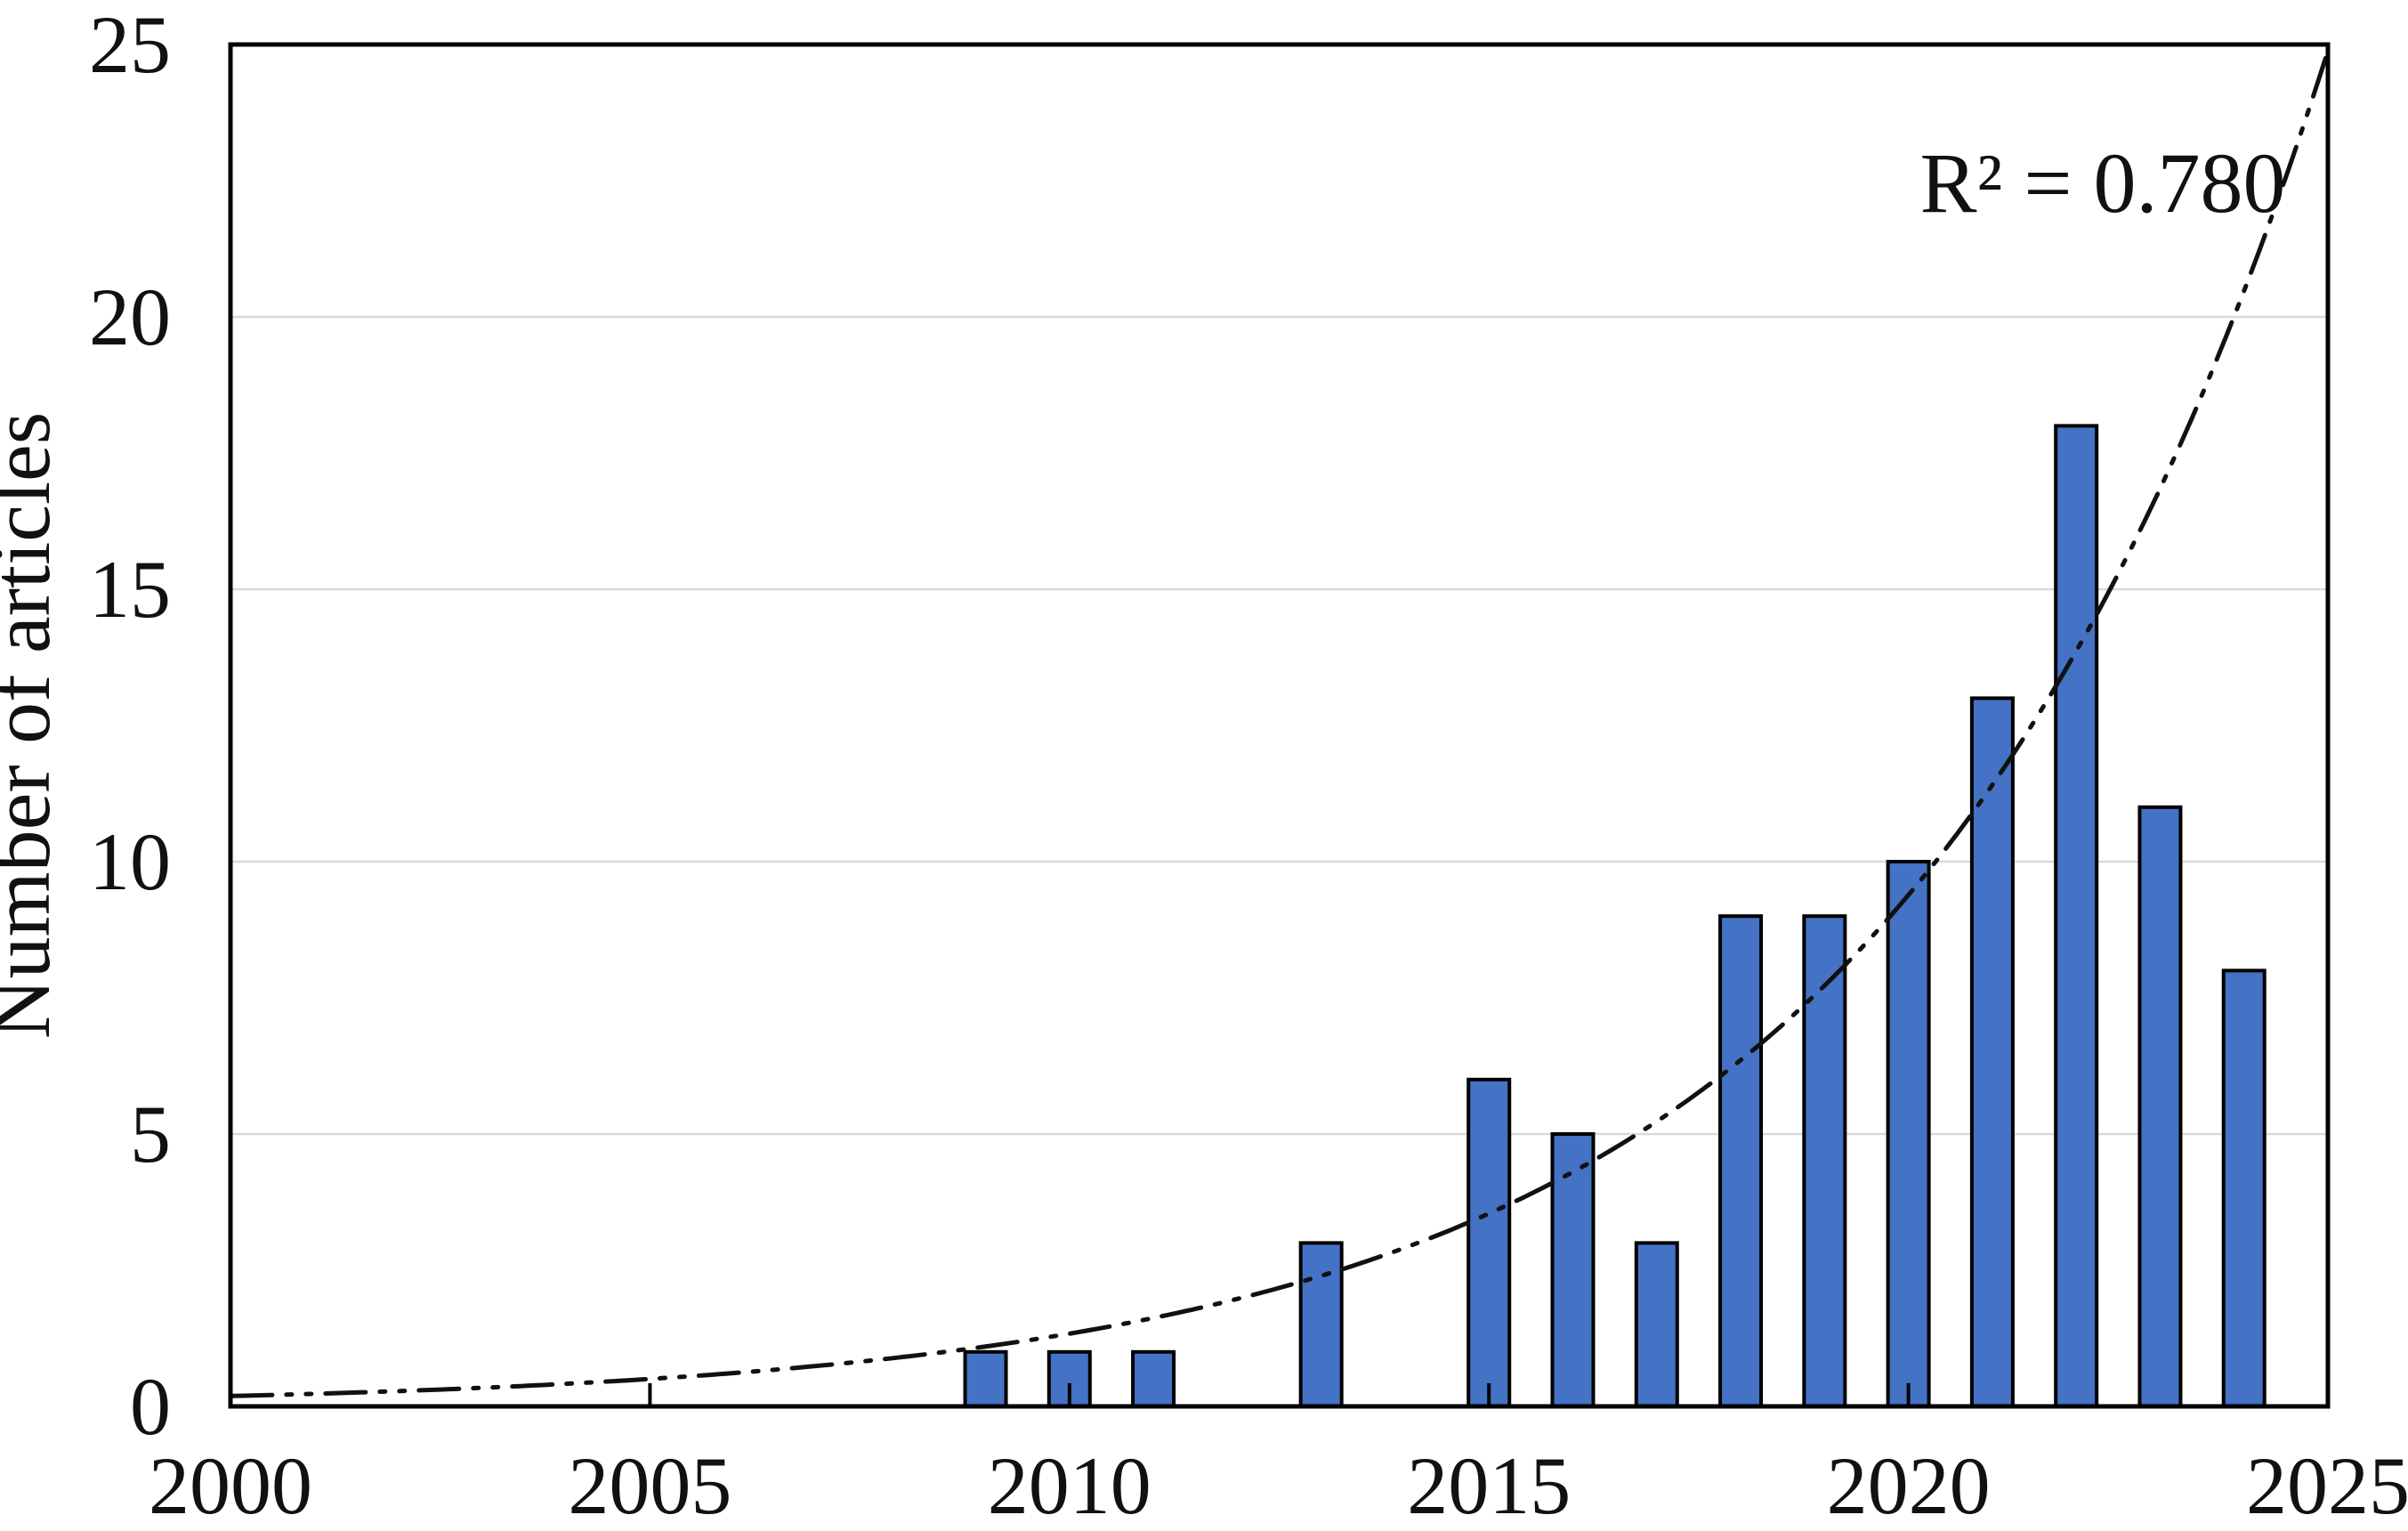 Image resolution: width=2408 pixels, height=1531 pixels. Describe the element at coordinates (130, 316) in the screenshot. I see `y-tick-label-20: 20` at that location.